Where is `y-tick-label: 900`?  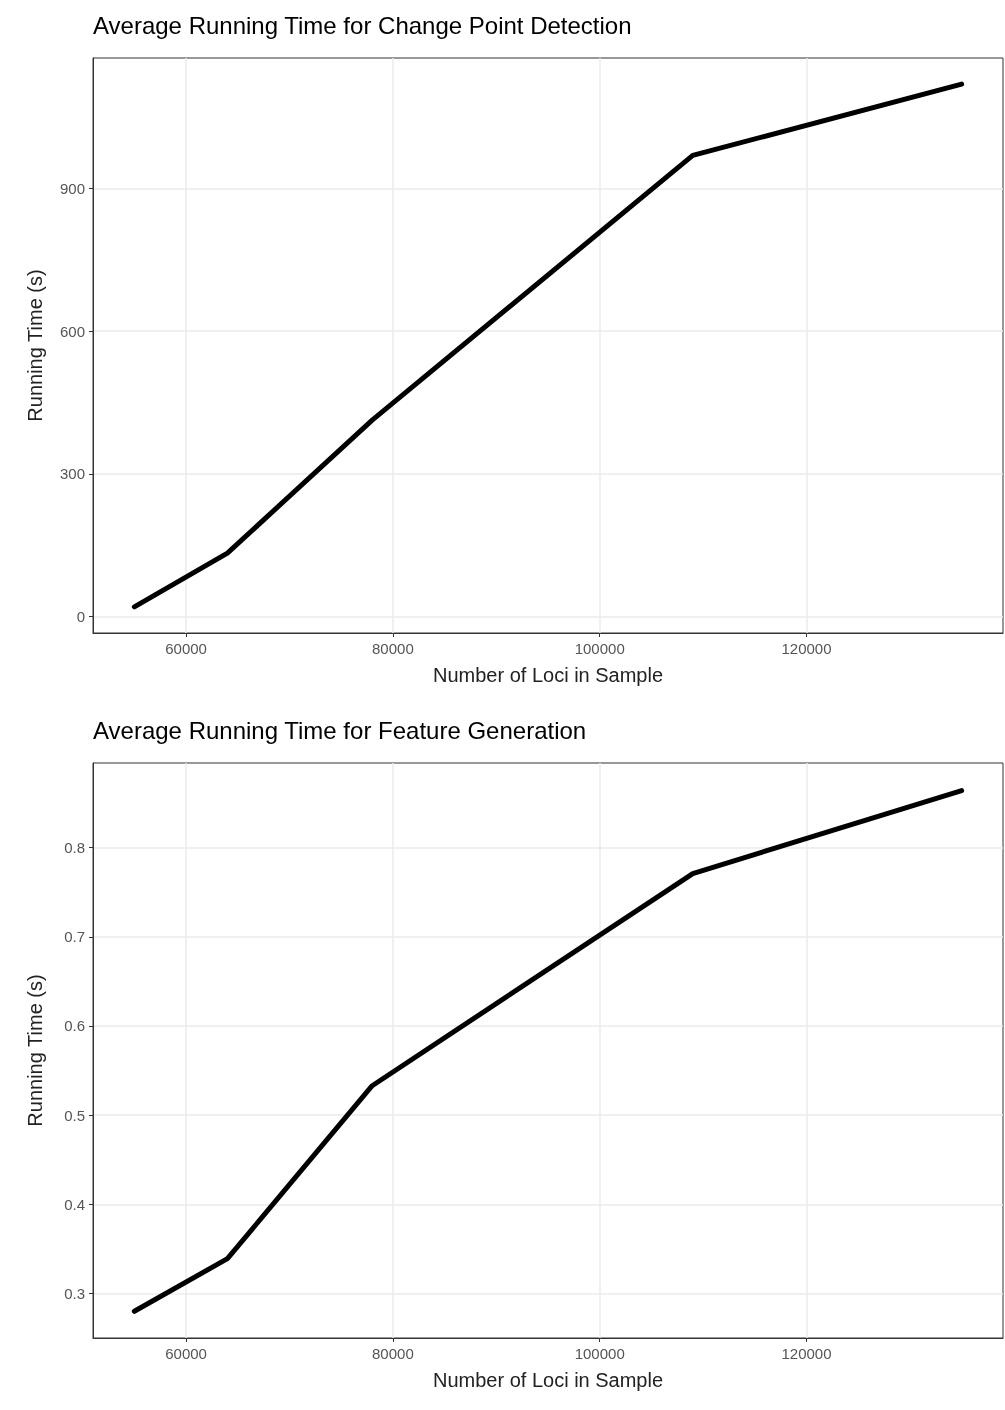
y-tick-label: 900 is located at coordinates (72, 189).